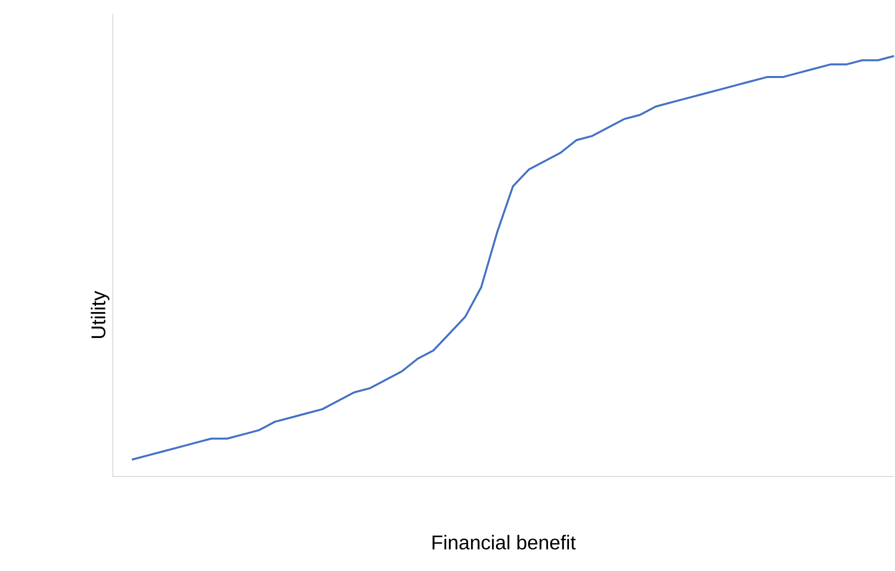  I want to click on y-axis-title: Utility, so click(100, 314).